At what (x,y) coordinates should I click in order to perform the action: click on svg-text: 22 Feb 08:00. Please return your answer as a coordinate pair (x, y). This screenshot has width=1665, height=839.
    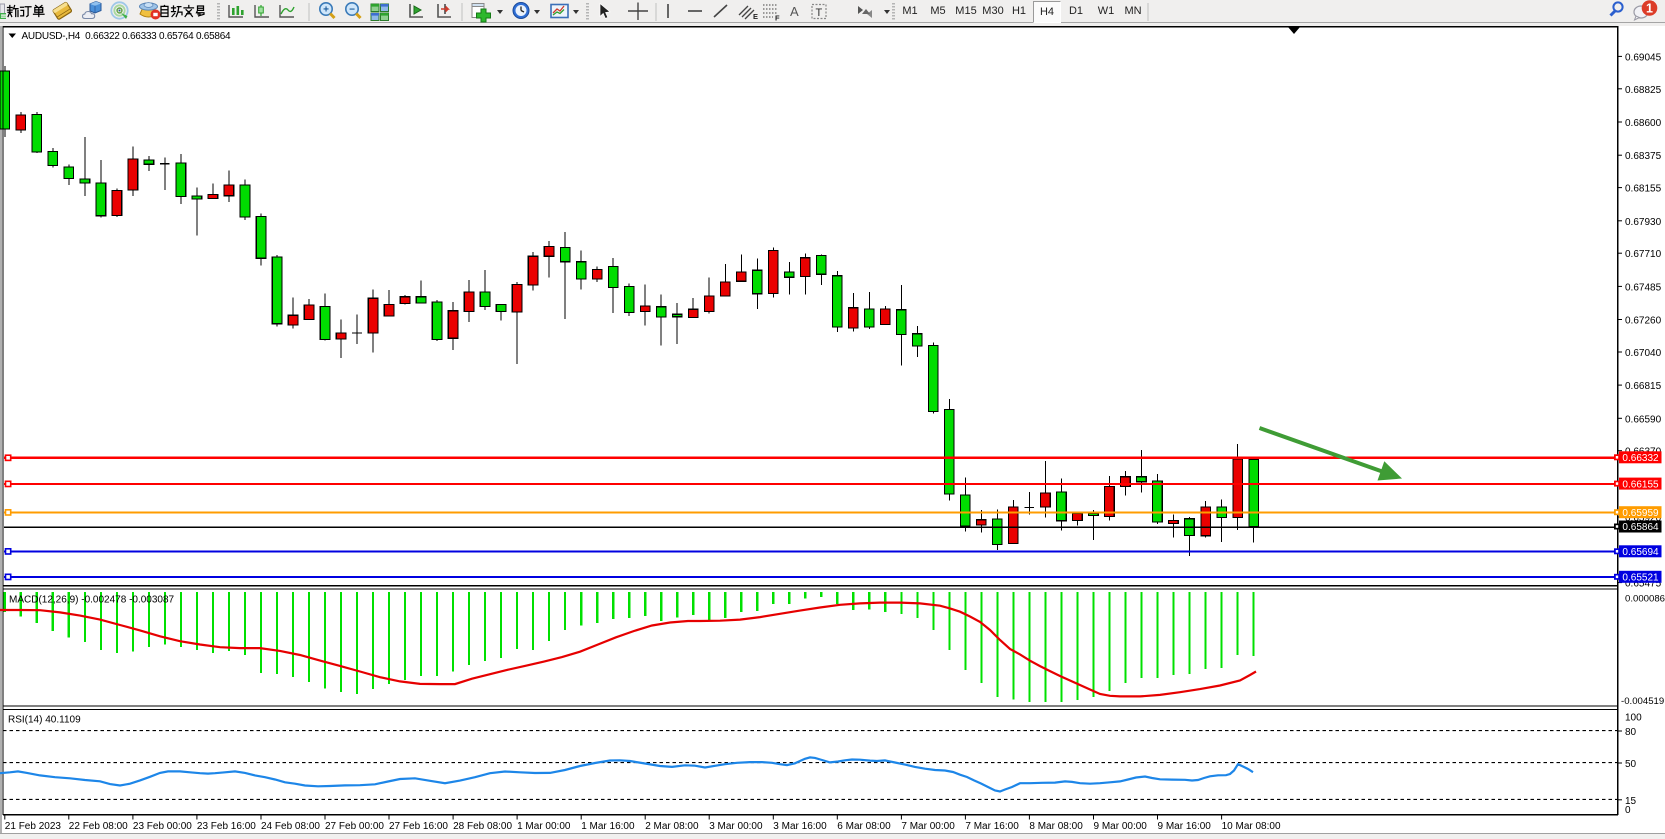
    Looking at the image, I should click on (98, 826).